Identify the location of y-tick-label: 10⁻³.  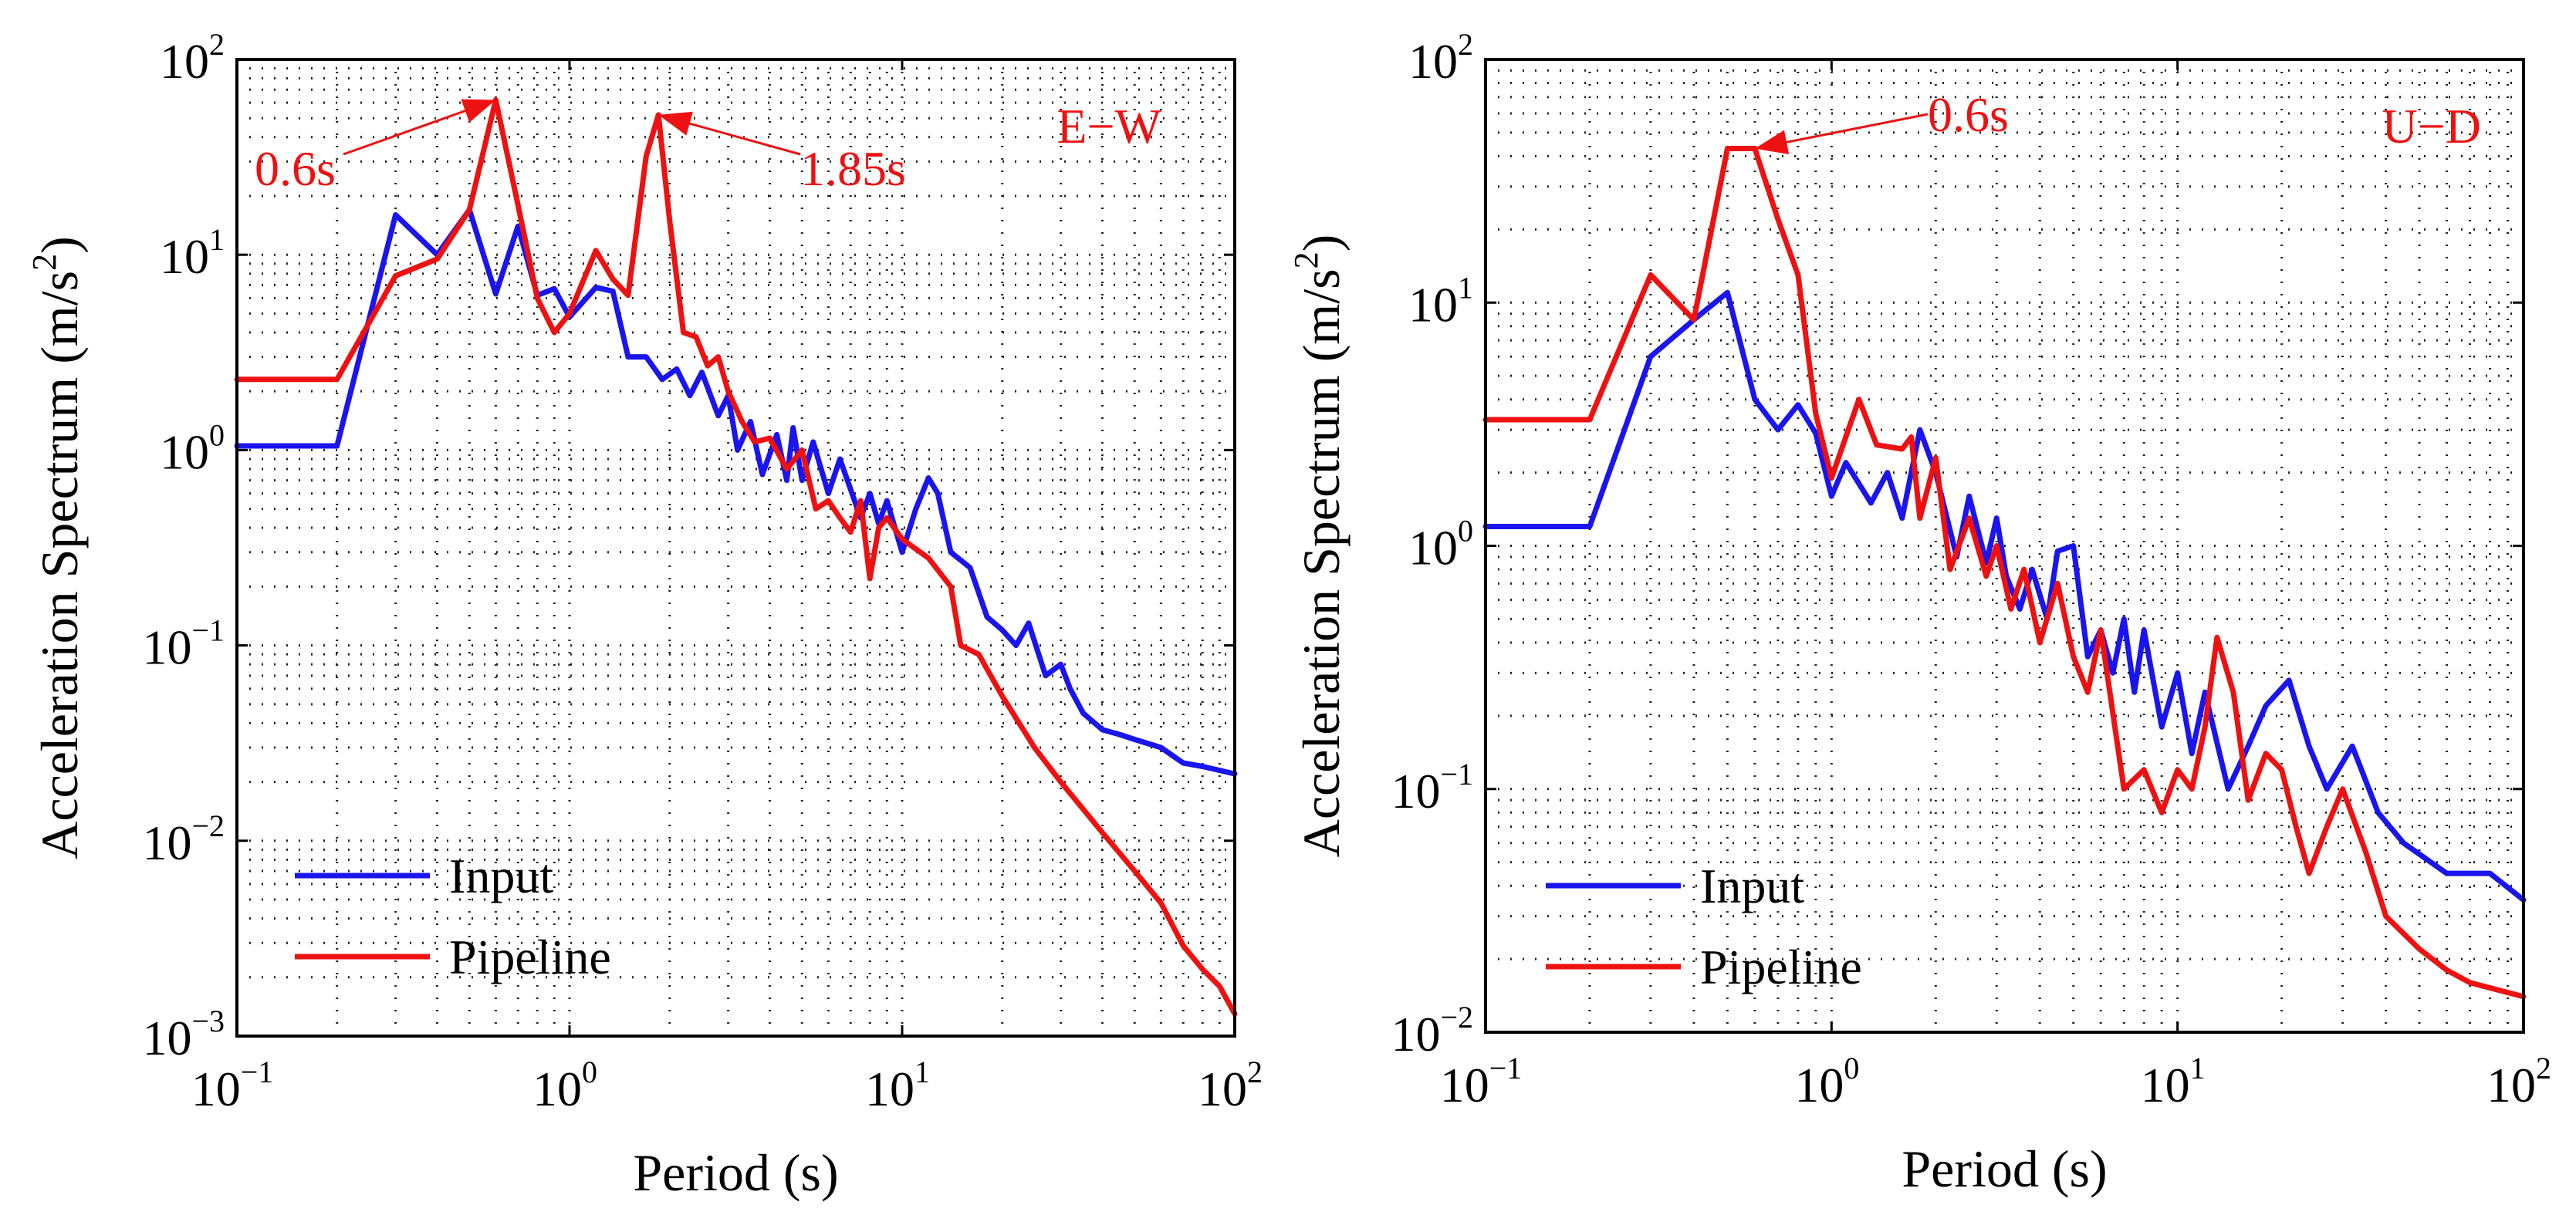
(183, 1034).